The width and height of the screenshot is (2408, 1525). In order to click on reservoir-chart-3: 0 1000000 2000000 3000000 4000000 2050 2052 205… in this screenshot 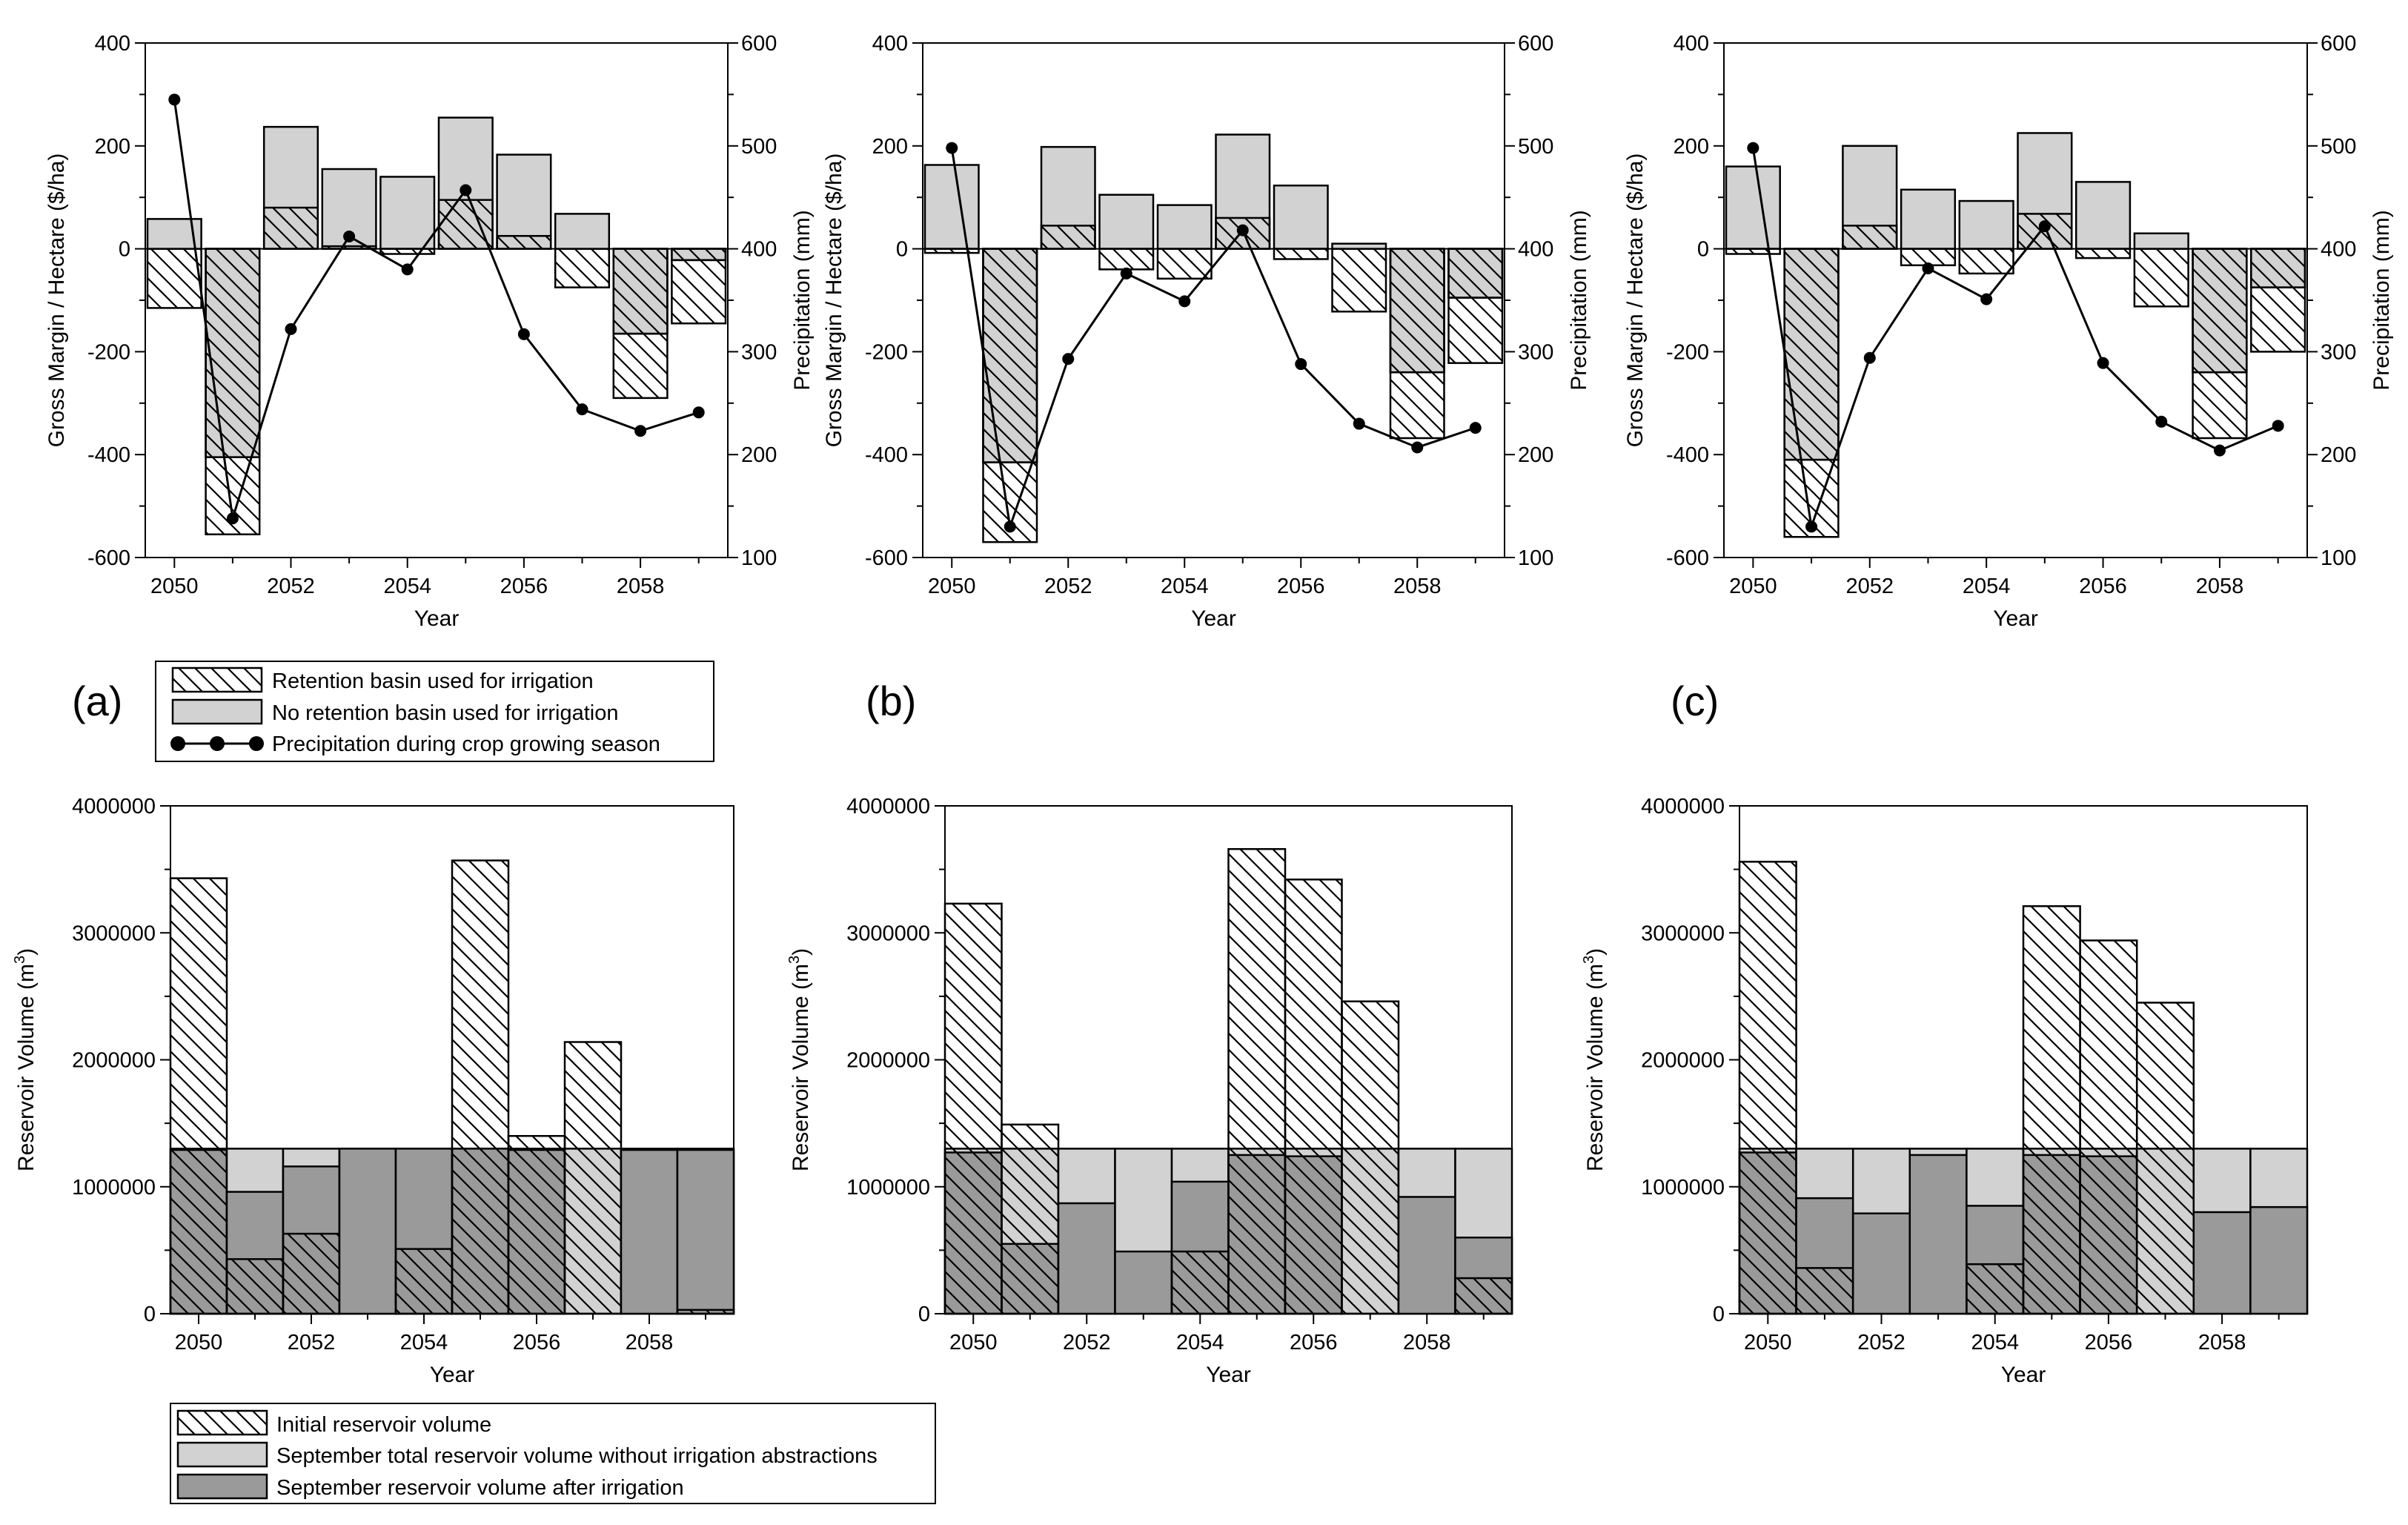, I will do `click(1945, 1091)`.